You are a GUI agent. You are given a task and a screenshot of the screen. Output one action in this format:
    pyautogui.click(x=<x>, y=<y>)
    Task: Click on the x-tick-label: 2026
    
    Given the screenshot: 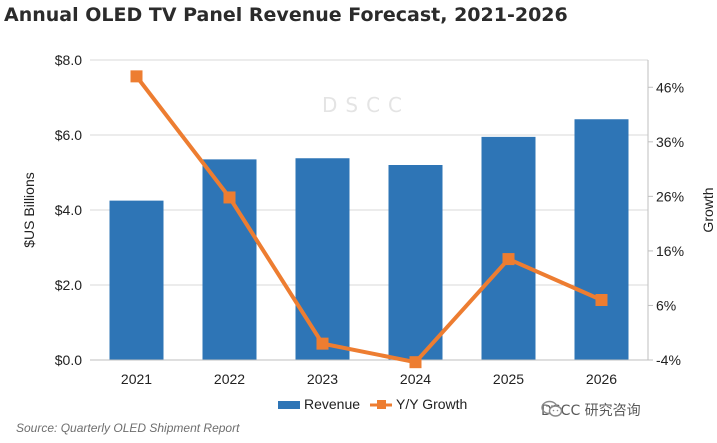 What is the action you would take?
    pyautogui.click(x=601, y=379)
    